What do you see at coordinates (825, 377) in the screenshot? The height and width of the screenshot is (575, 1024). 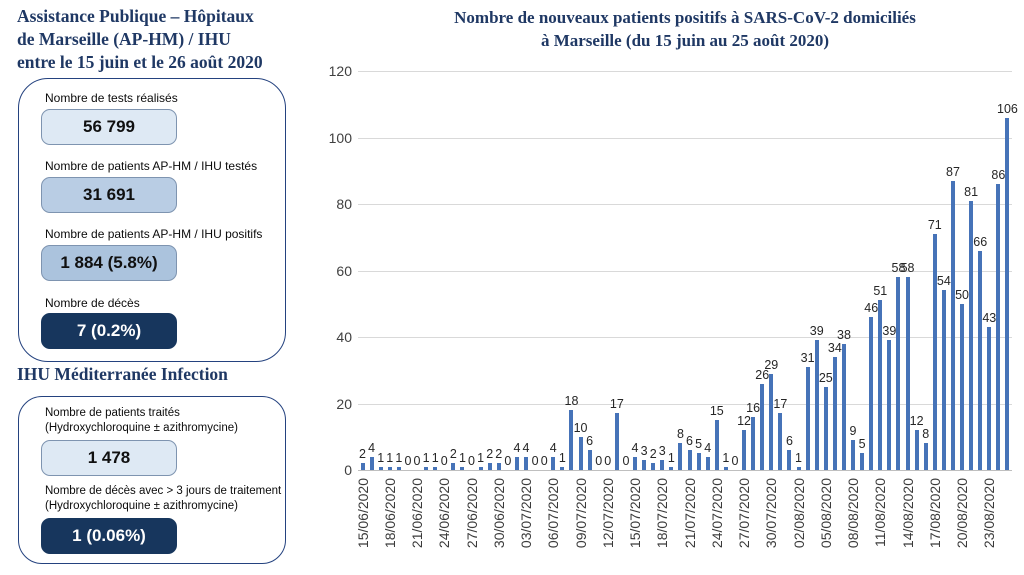 I see `bar-value-label: 25` at bounding box center [825, 377].